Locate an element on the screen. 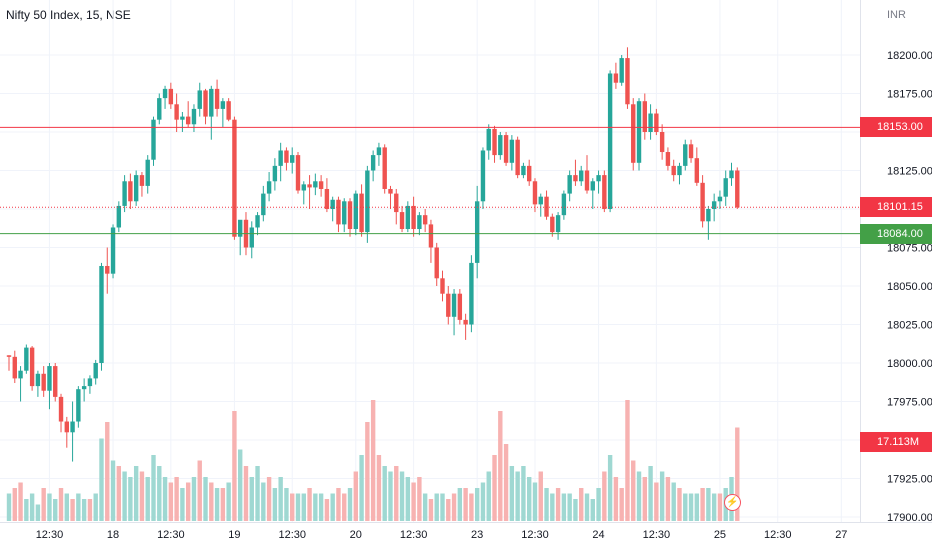  price-tick-label: 18175.00 is located at coordinates (909, 95).